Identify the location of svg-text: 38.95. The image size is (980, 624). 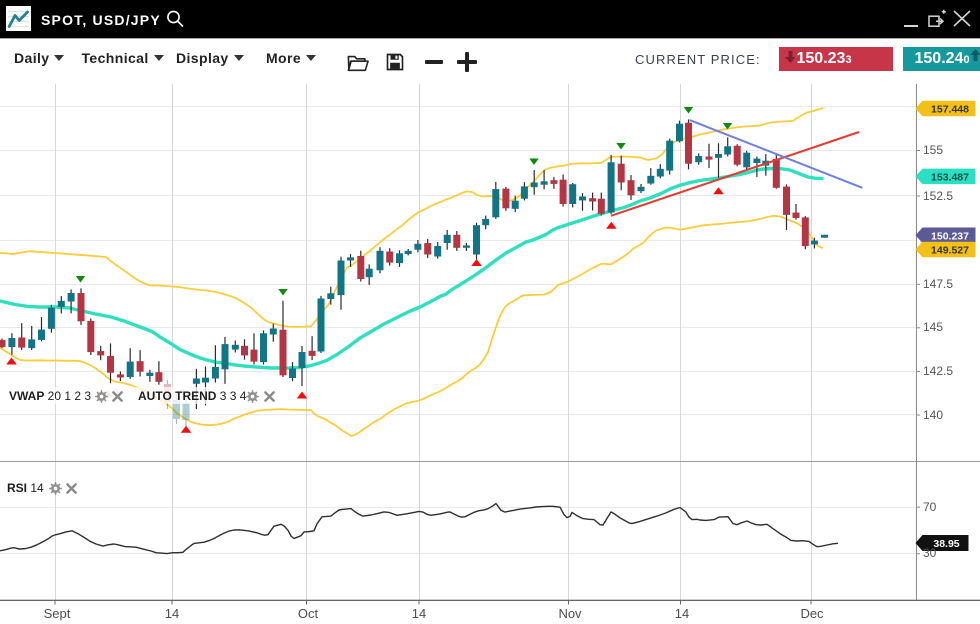
(946, 544).